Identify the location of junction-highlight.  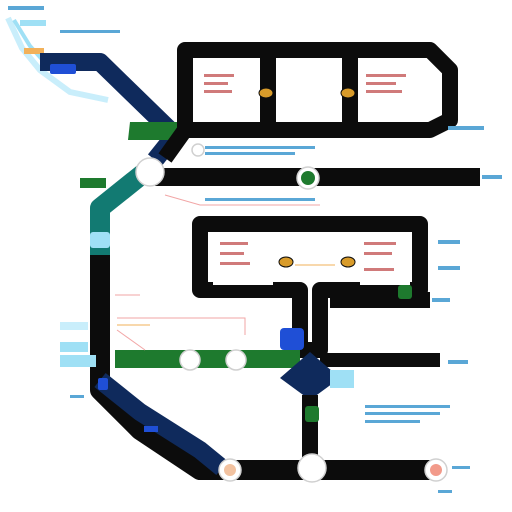
(342, 379).